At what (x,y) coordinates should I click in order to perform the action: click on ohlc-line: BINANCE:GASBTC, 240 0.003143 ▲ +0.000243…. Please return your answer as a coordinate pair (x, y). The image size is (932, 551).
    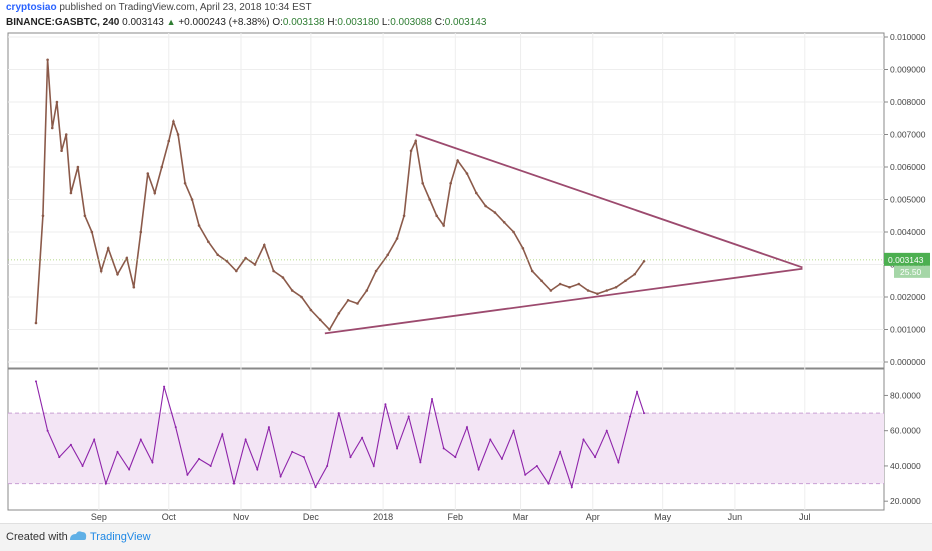
    Looking at the image, I should click on (246, 22).